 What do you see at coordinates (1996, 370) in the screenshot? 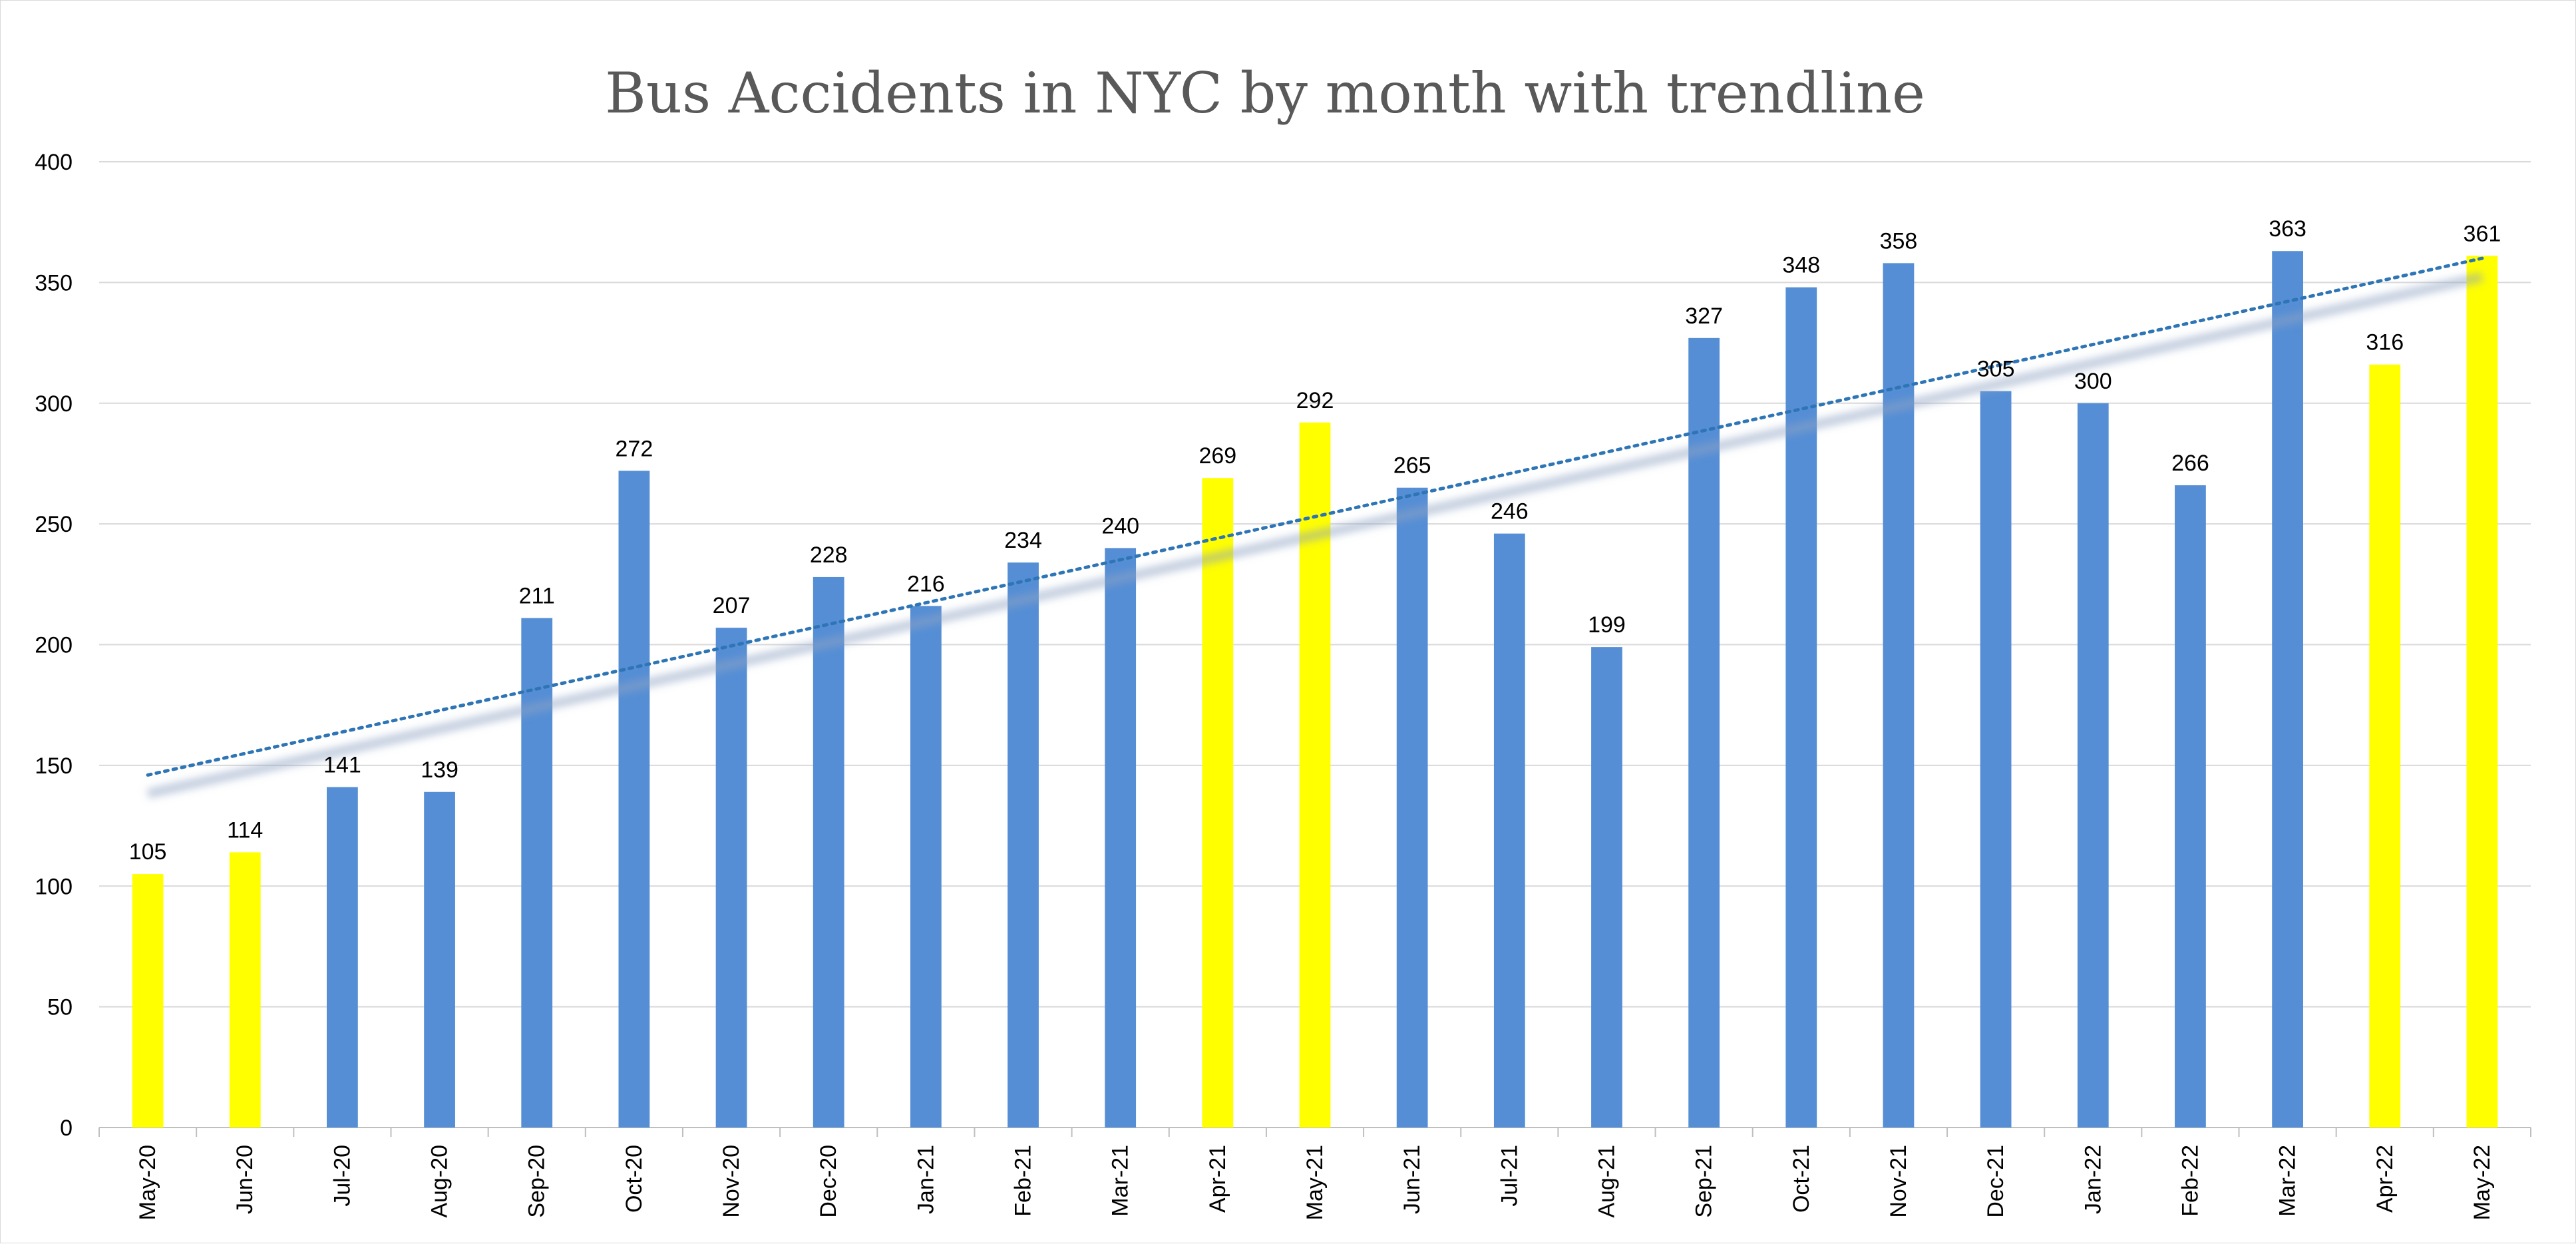
I see `data-label: 305` at bounding box center [1996, 370].